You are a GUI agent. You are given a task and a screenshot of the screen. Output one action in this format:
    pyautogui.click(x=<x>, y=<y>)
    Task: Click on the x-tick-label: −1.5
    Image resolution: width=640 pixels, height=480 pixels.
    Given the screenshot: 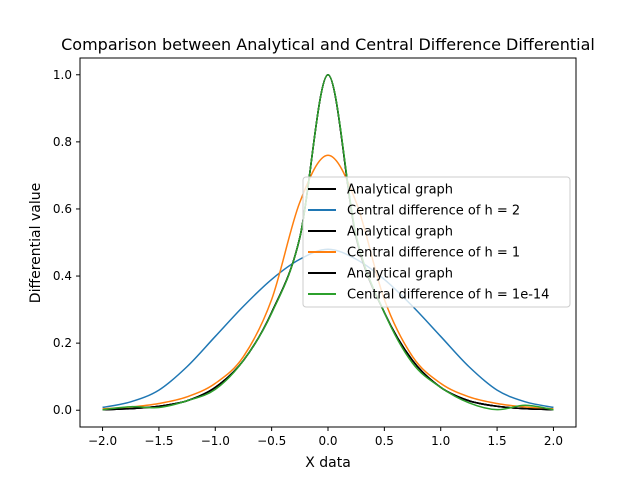 What is the action you would take?
    pyautogui.click(x=158, y=441)
    